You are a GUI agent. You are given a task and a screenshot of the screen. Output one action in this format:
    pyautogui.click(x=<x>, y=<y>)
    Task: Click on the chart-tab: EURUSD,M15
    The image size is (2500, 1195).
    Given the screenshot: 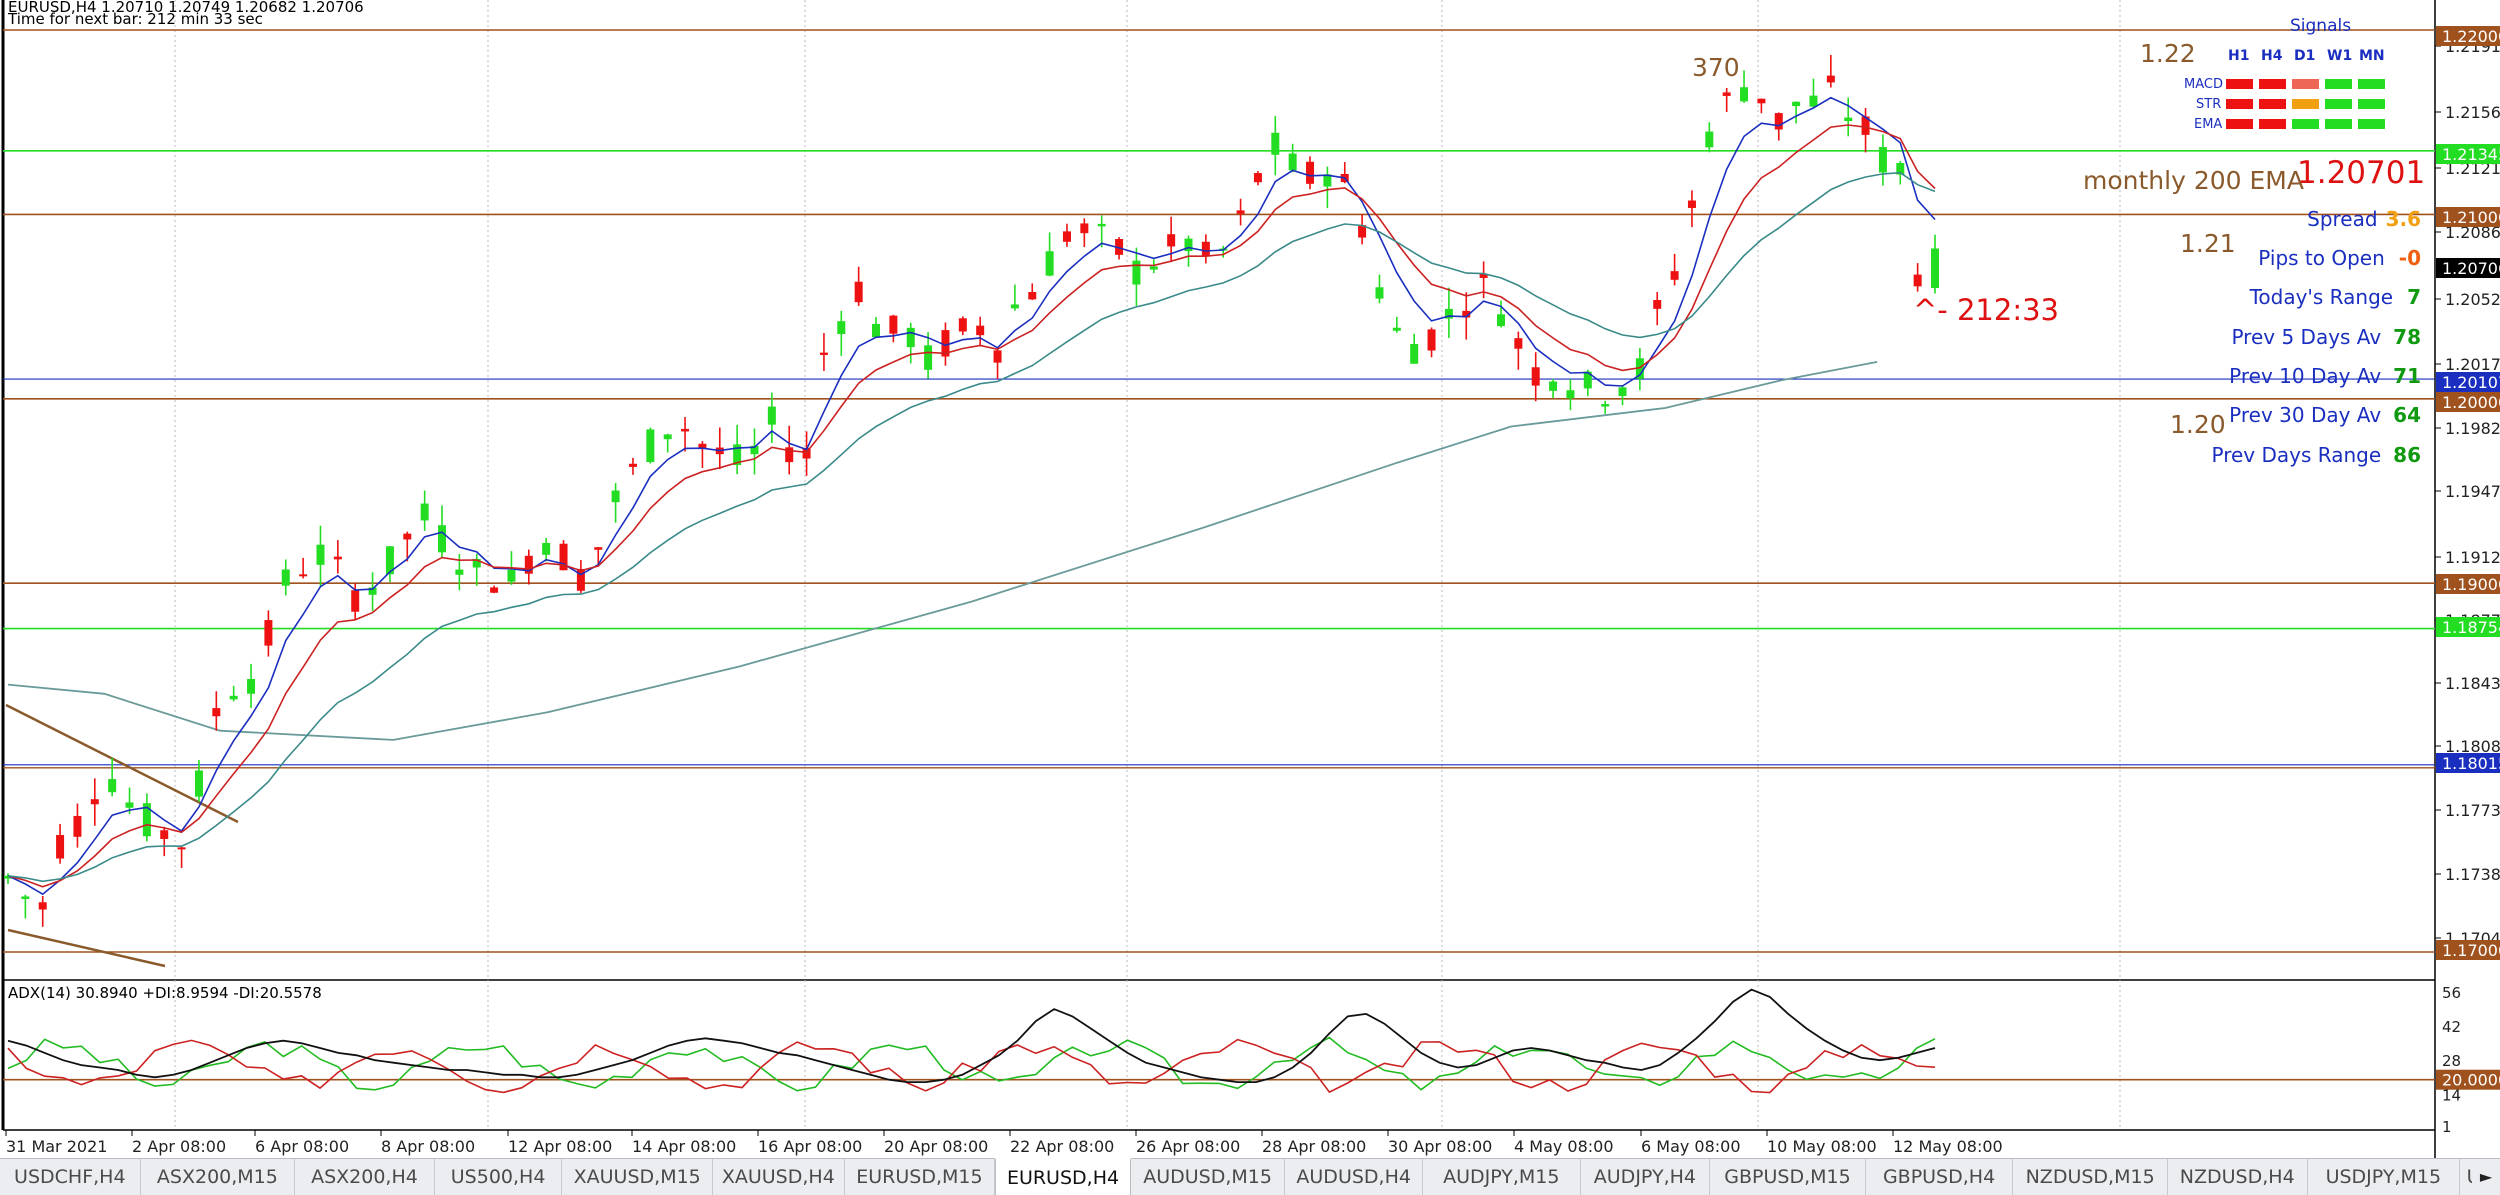 What is the action you would take?
    pyautogui.click(x=920, y=1177)
    